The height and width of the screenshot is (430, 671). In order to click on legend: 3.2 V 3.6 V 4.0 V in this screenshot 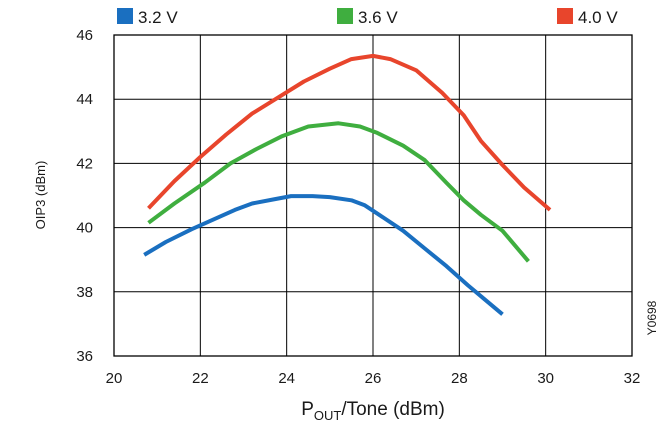, I will do `click(367, 17)`.